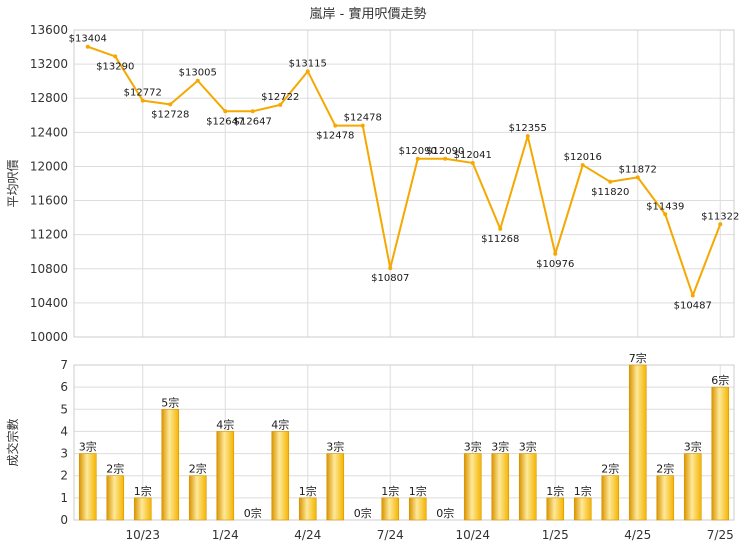 This screenshot has width=740, height=550. What do you see at coordinates (49, 30) in the screenshot?
I see `line-y-tick-label: 13600` at bounding box center [49, 30].